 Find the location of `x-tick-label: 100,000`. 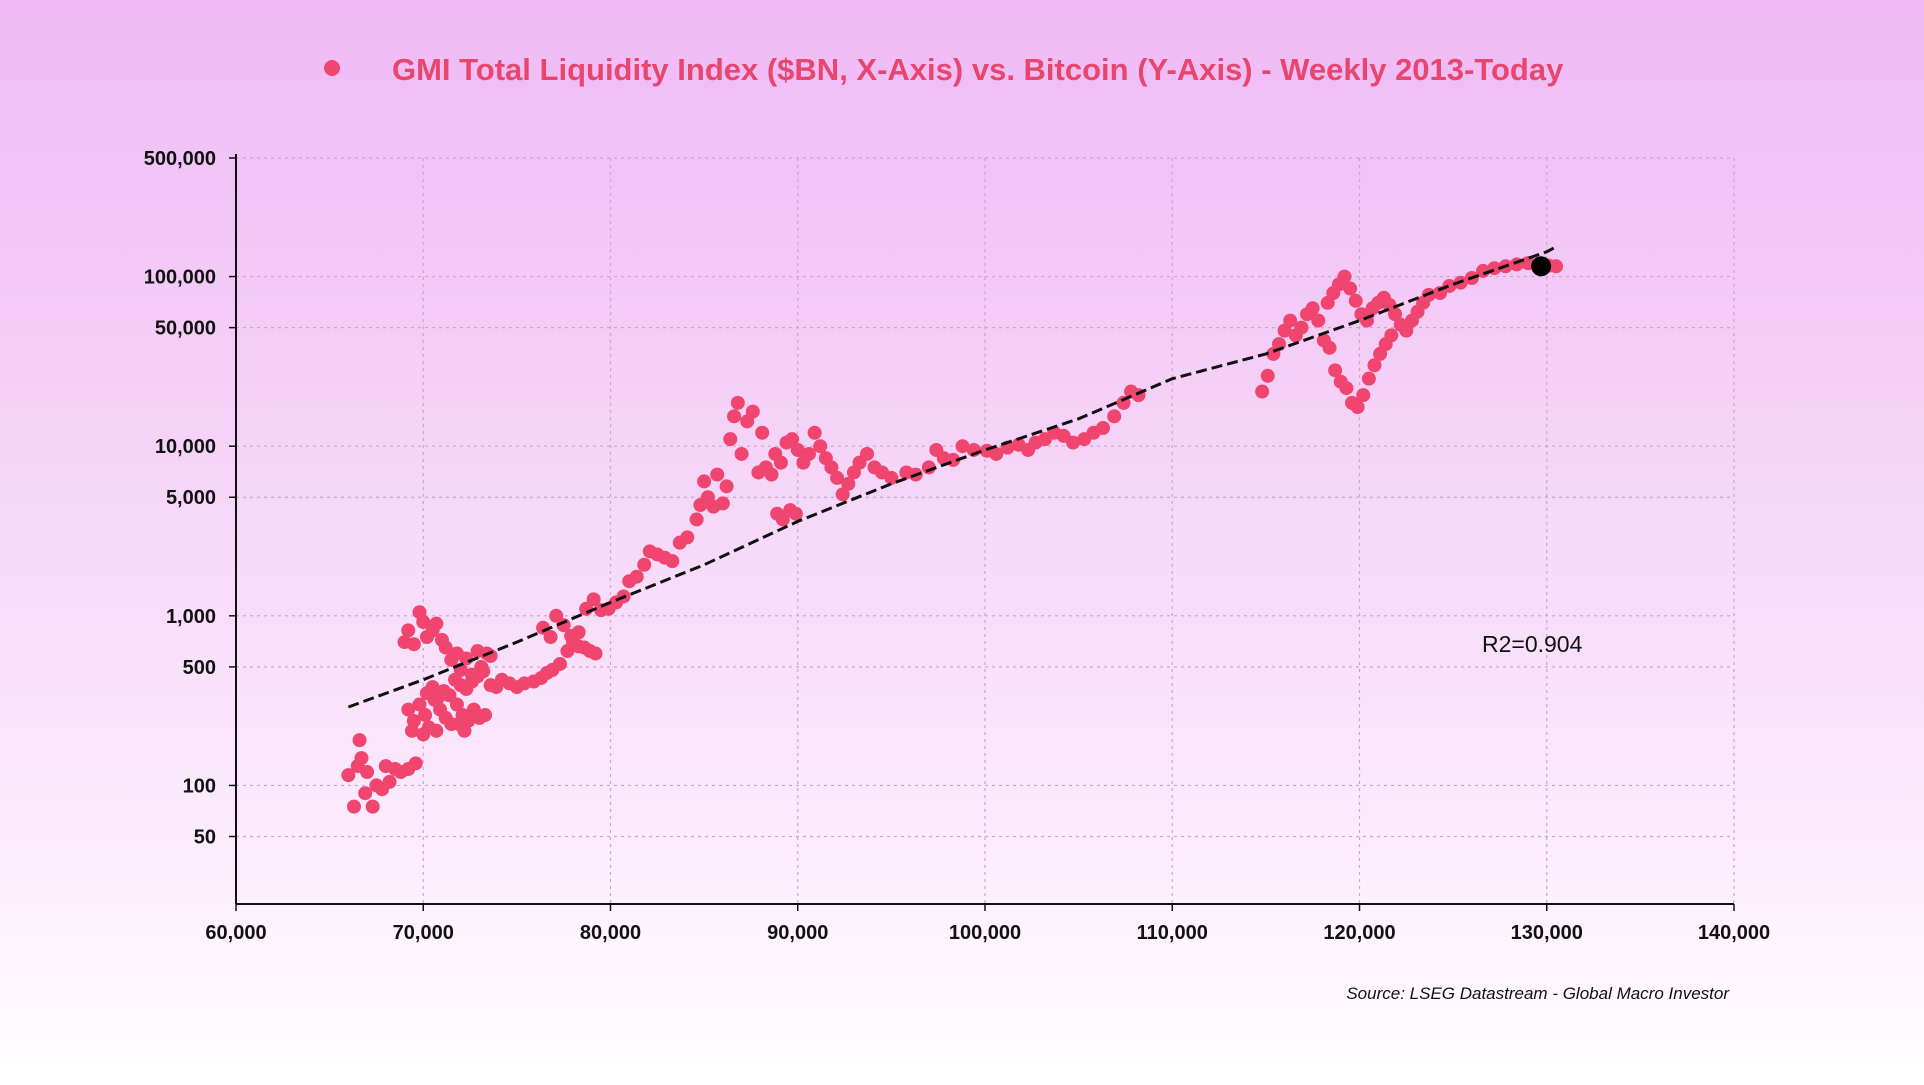

x-tick-label: 100,000 is located at coordinates (985, 933).